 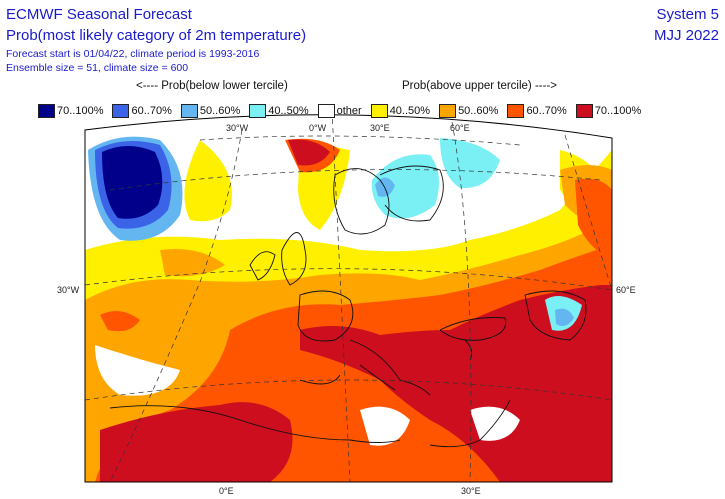 What do you see at coordinates (626, 290) in the screenshot?
I see `grid-label-right: 60°E` at bounding box center [626, 290].